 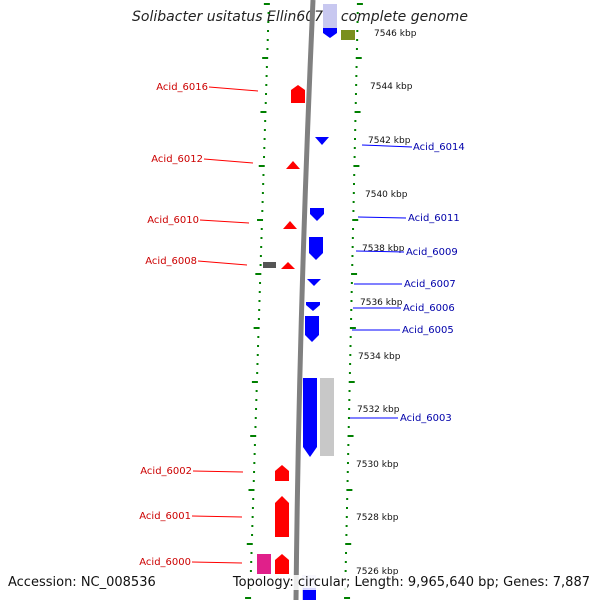 I want to click on gene-label: Acid_6012, so click(x=177, y=159).